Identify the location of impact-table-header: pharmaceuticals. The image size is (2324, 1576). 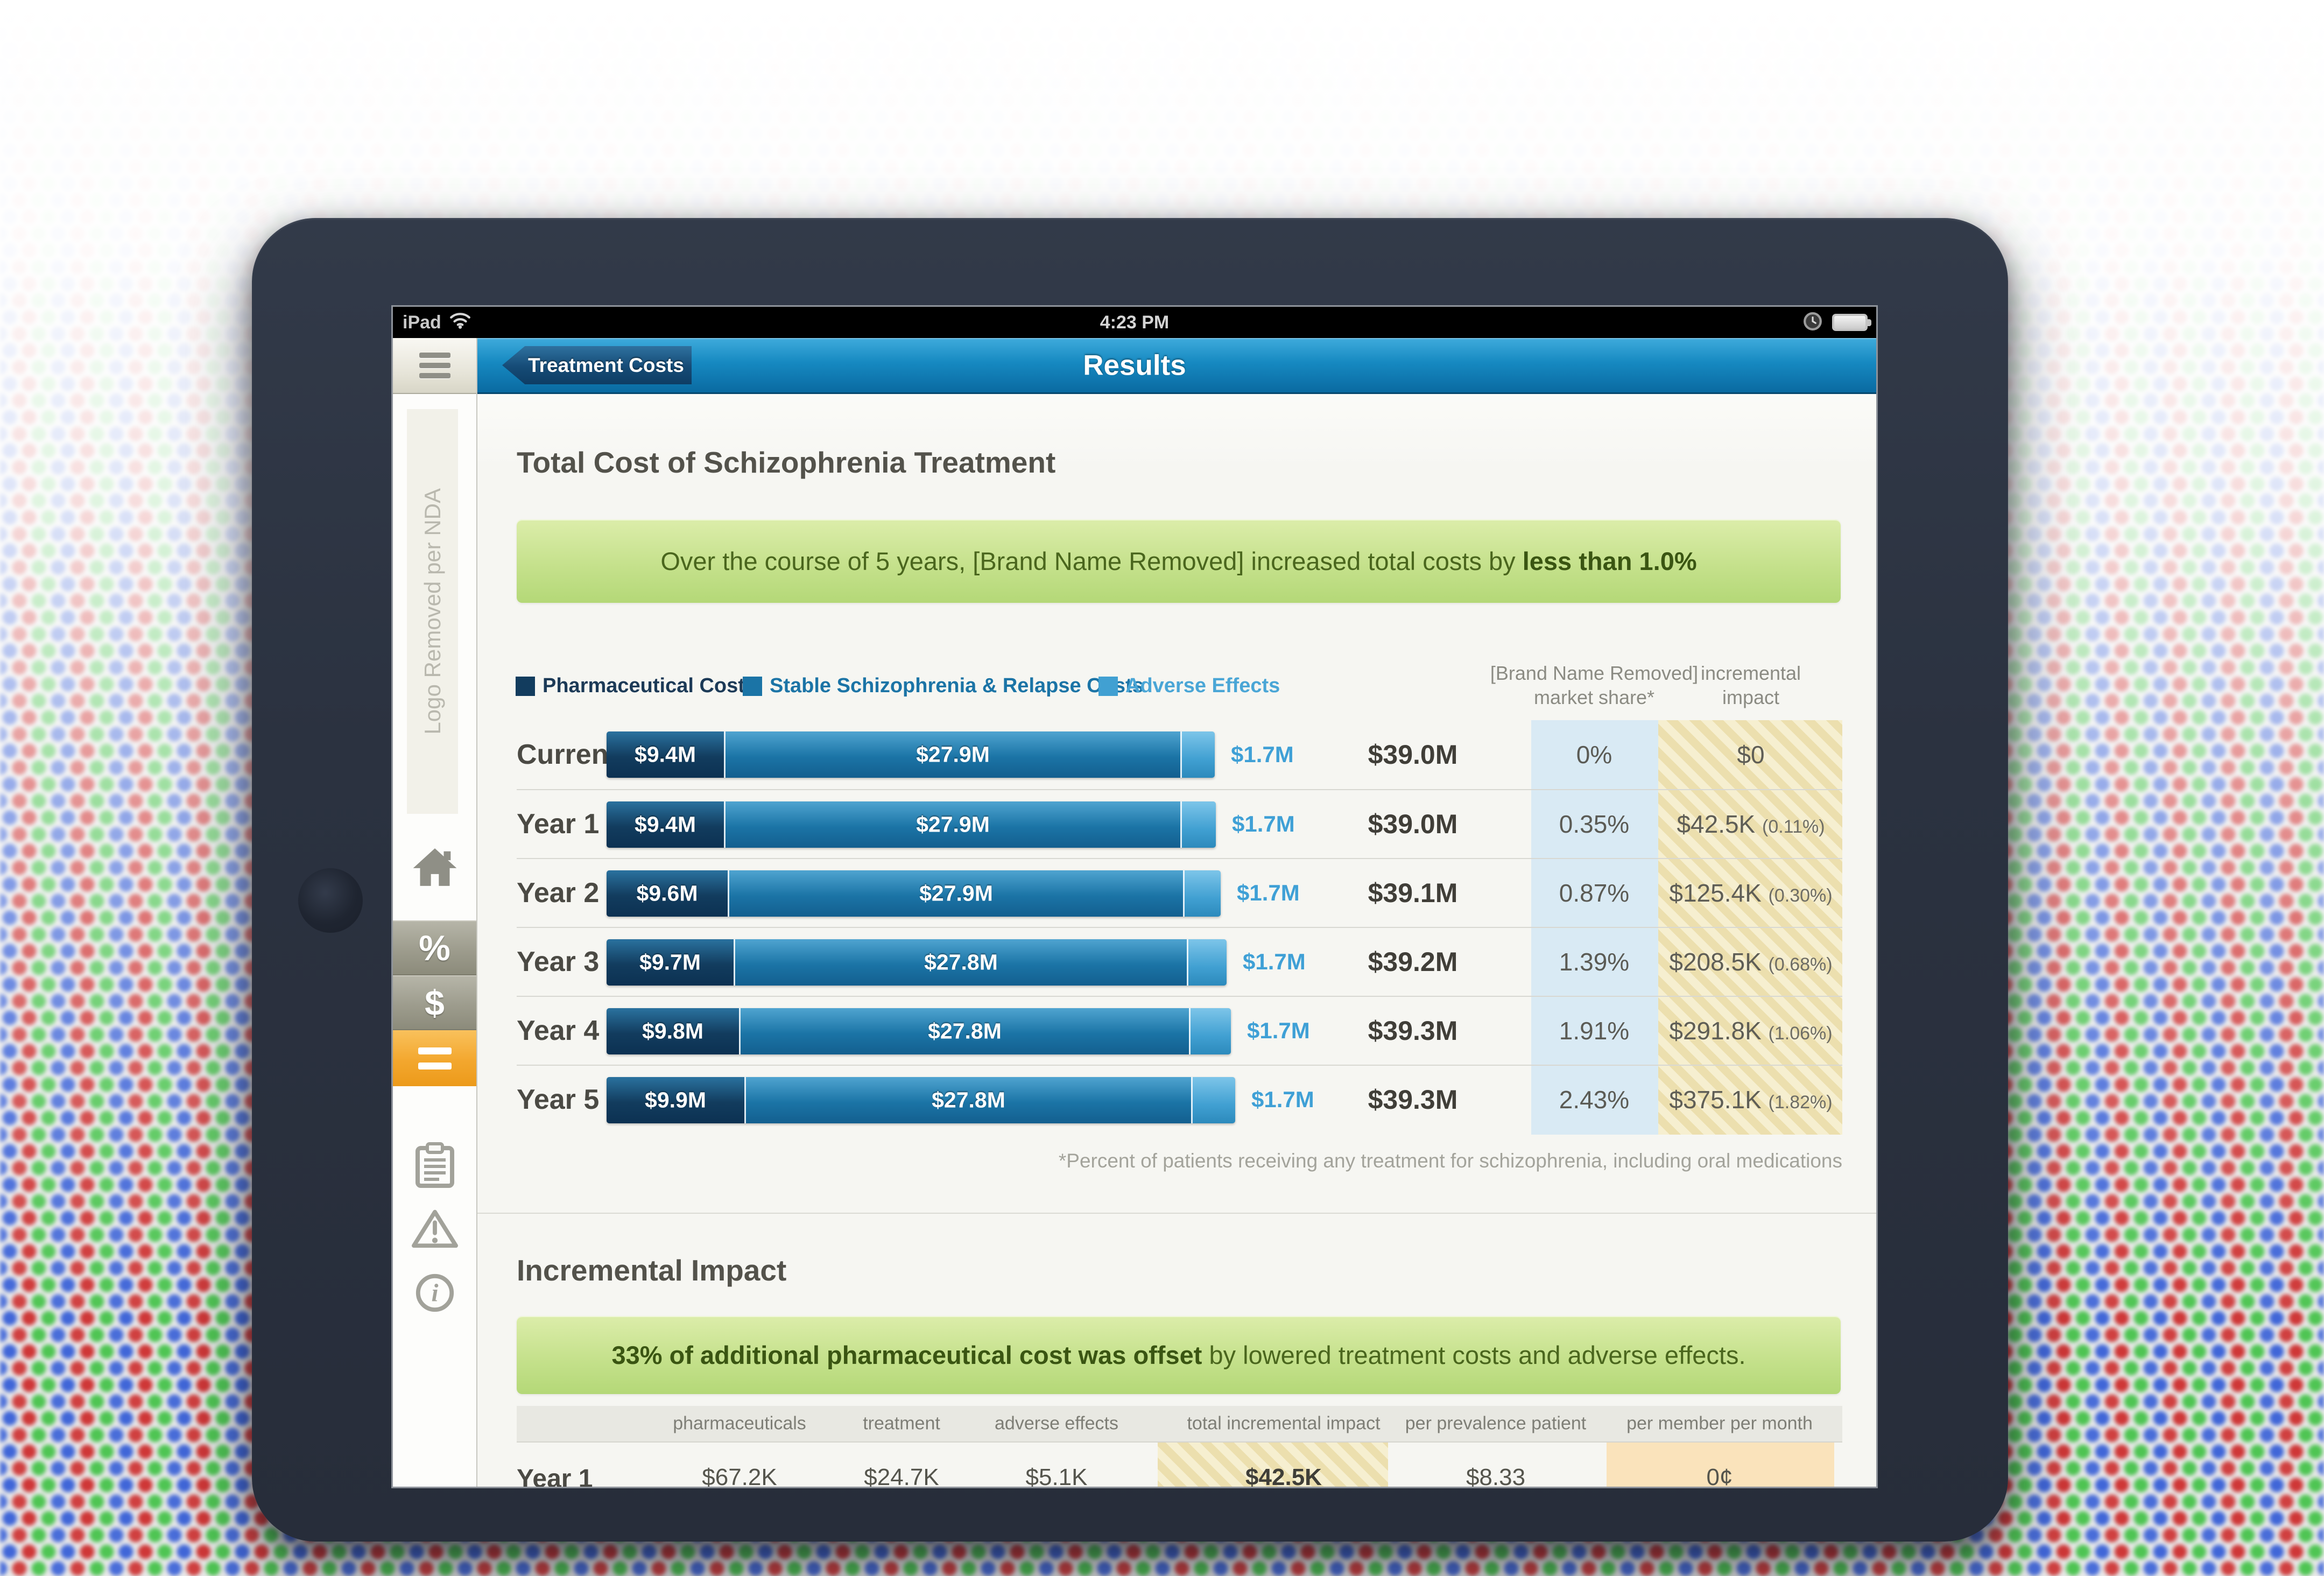
(739, 1424).